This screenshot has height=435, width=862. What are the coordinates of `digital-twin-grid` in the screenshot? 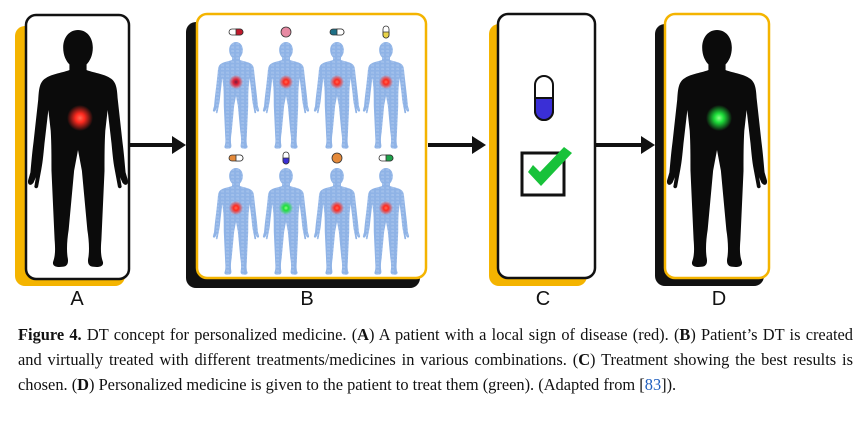 It's located at (311, 150).